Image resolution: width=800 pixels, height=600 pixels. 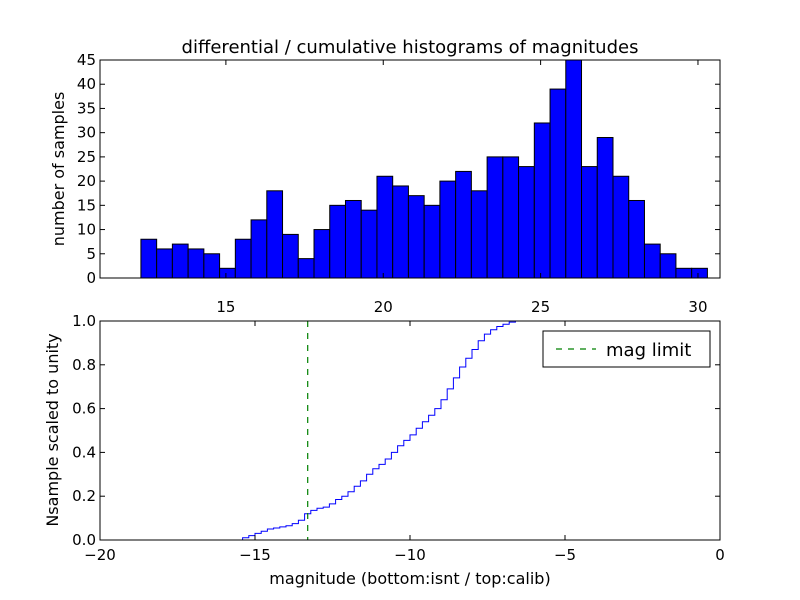 What do you see at coordinates (91, 278) in the screenshot?
I see `y-tick-label: 0` at bounding box center [91, 278].